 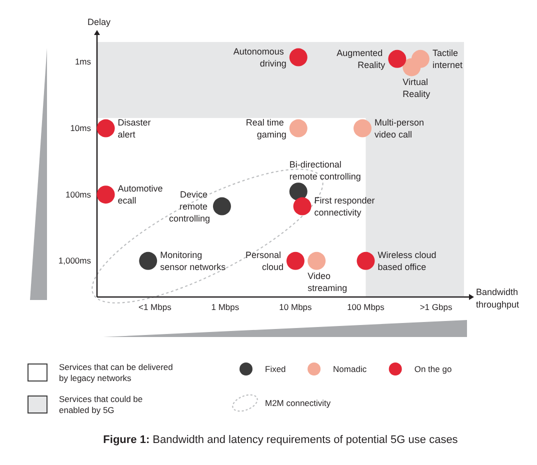 What do you see at coordinates (416, 88) in the screenshot?
I see `annotation: Virtual Reality` at bounding box center [416, 88].